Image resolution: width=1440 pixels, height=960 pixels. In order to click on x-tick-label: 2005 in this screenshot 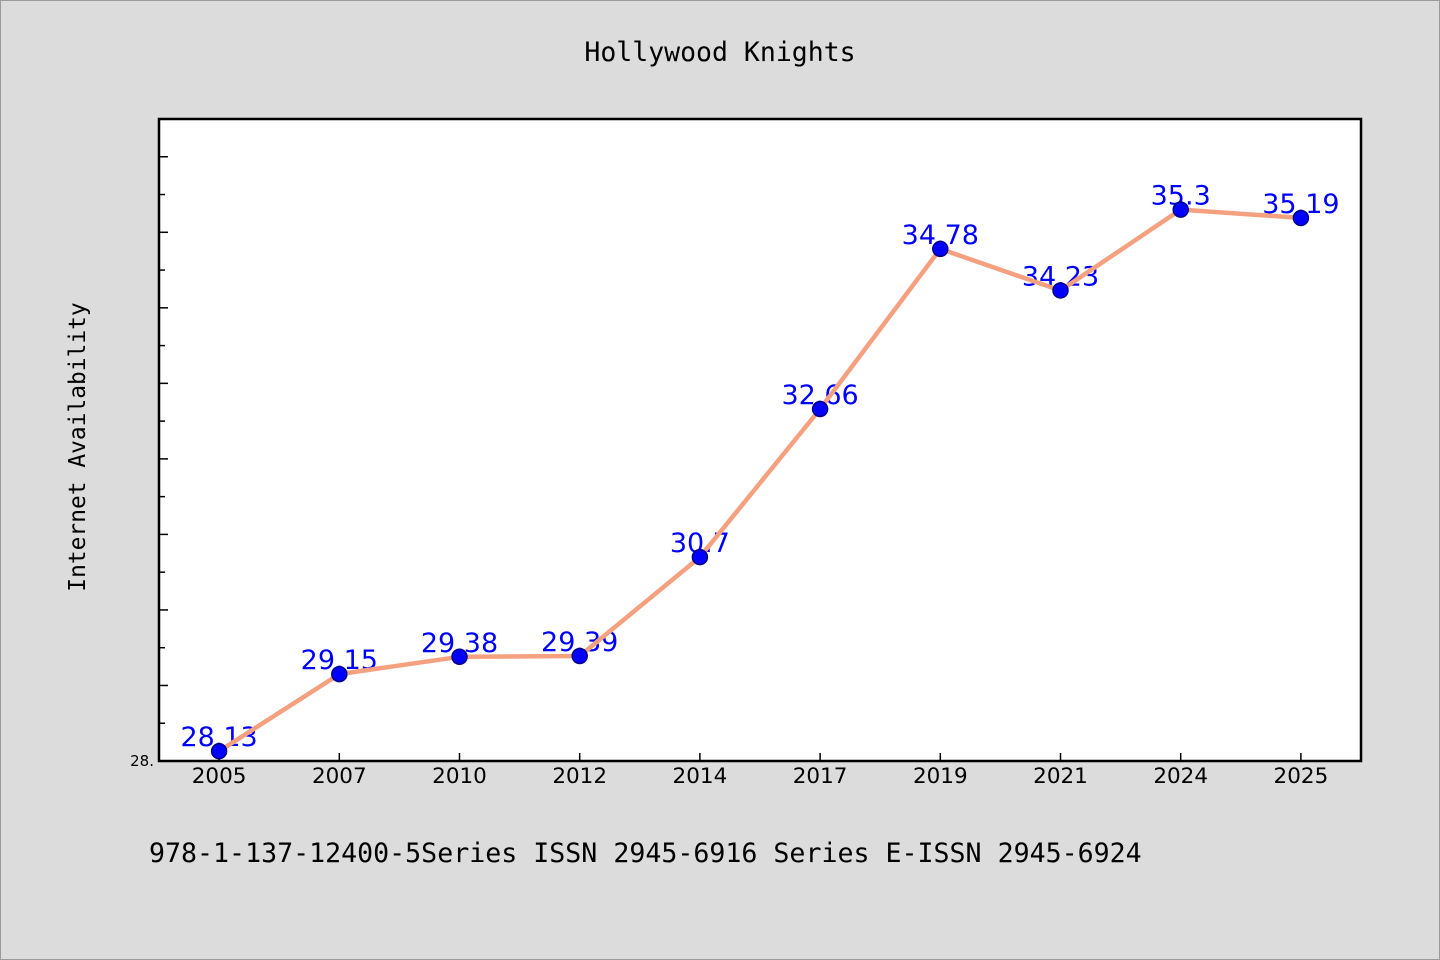, I will do `click(219, 776)`.